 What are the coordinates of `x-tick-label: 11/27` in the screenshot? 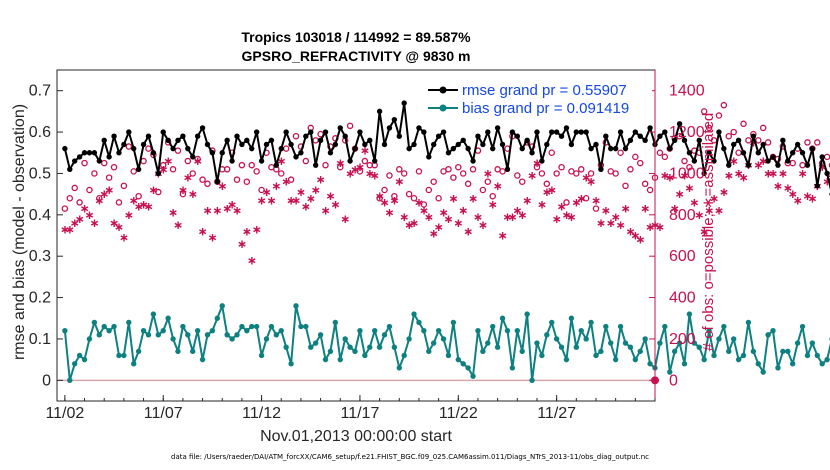 It's located at (556, 413).